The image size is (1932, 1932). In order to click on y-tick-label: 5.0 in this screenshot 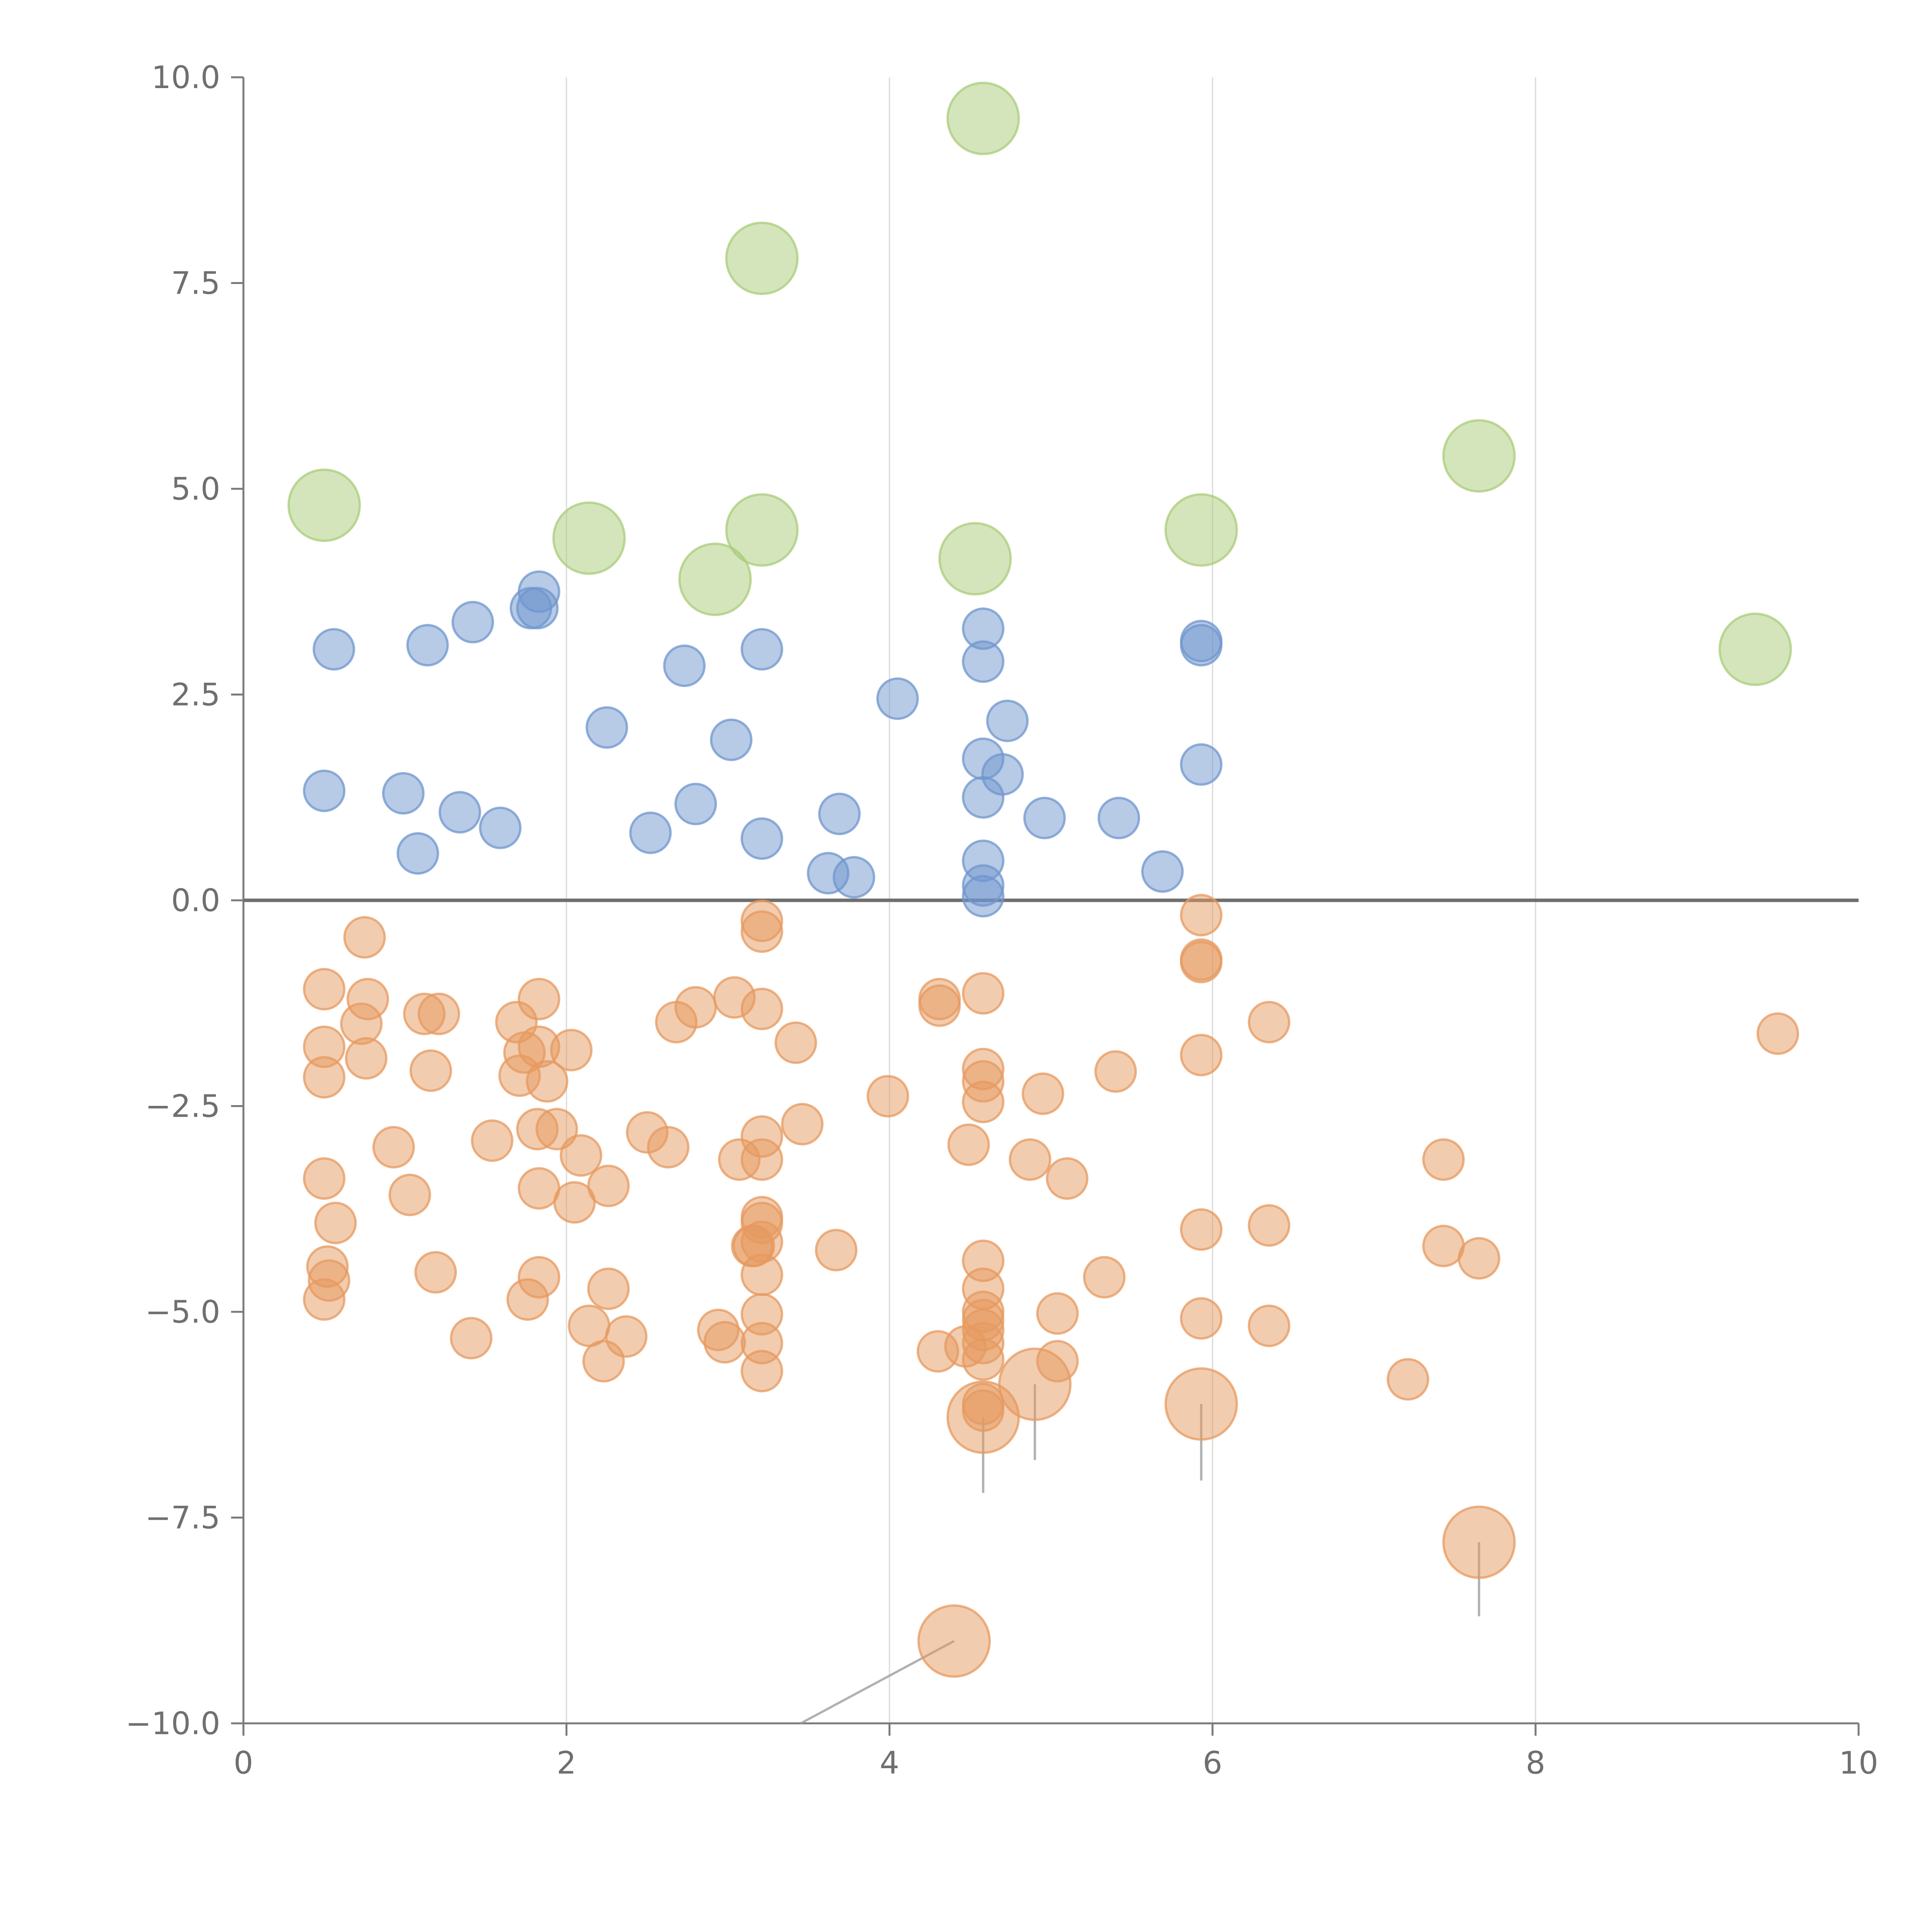, I will do `click(196, 489)`.